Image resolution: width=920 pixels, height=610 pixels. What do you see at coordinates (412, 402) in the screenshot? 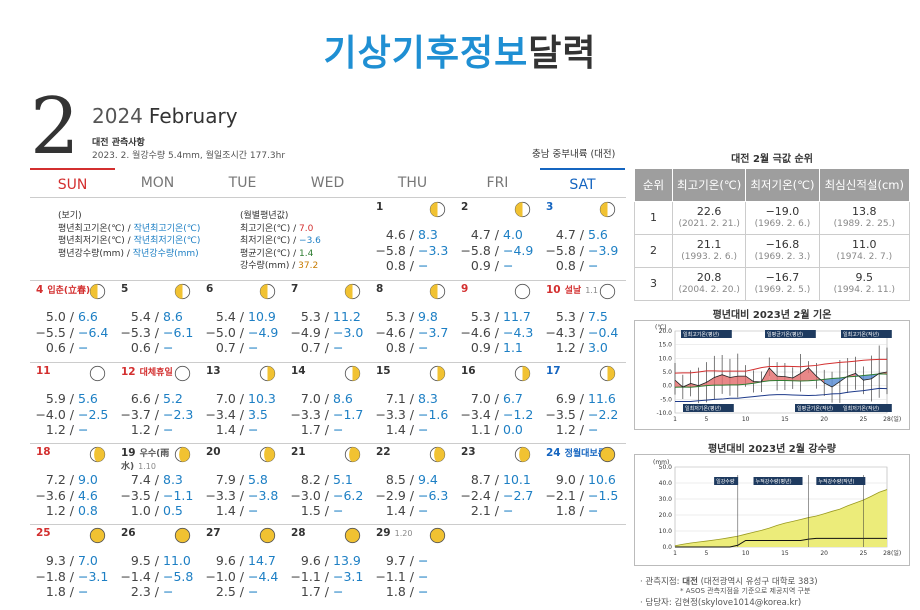
I see `day-cell: 15 7.1 / 8.3 −3.3 /−1.6 1.4 /−` at bounding box center [412, 402].